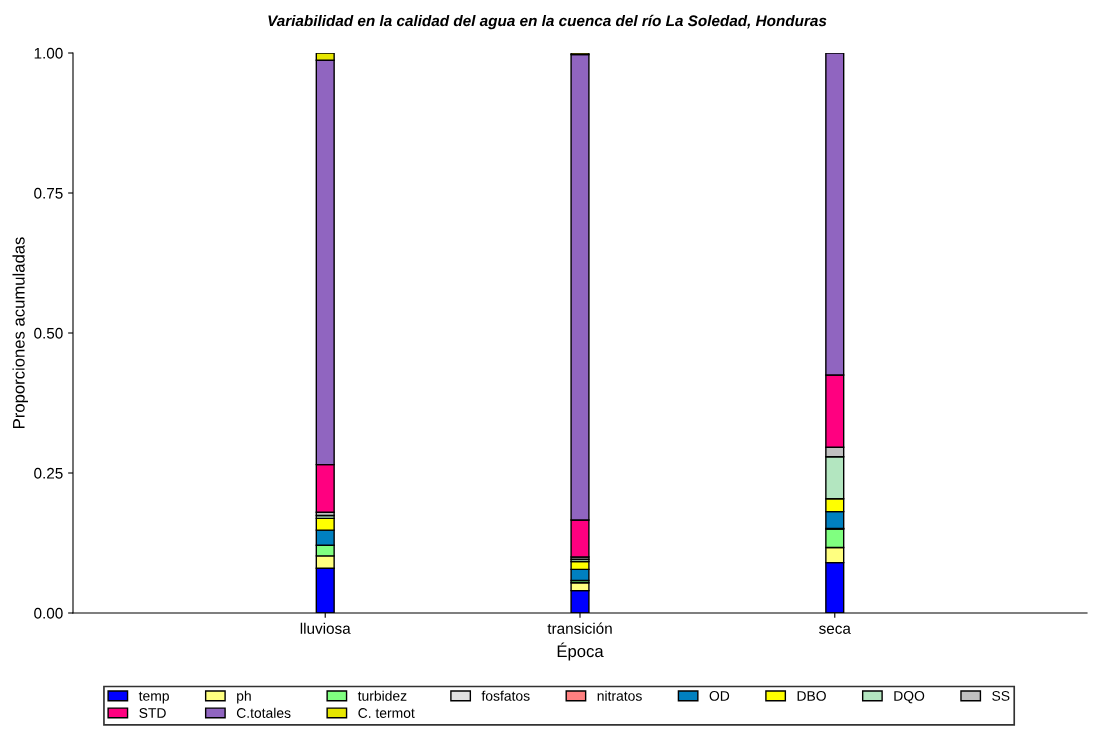 This screenshot has width=1094, height=734. What do you see at coordinates (547, 22) in the screenshot?
I see `chart-title: Variabilidad en la calidad del agua en la cuenca del río La Soledad, Honduras` at bounding box center [547, 22].